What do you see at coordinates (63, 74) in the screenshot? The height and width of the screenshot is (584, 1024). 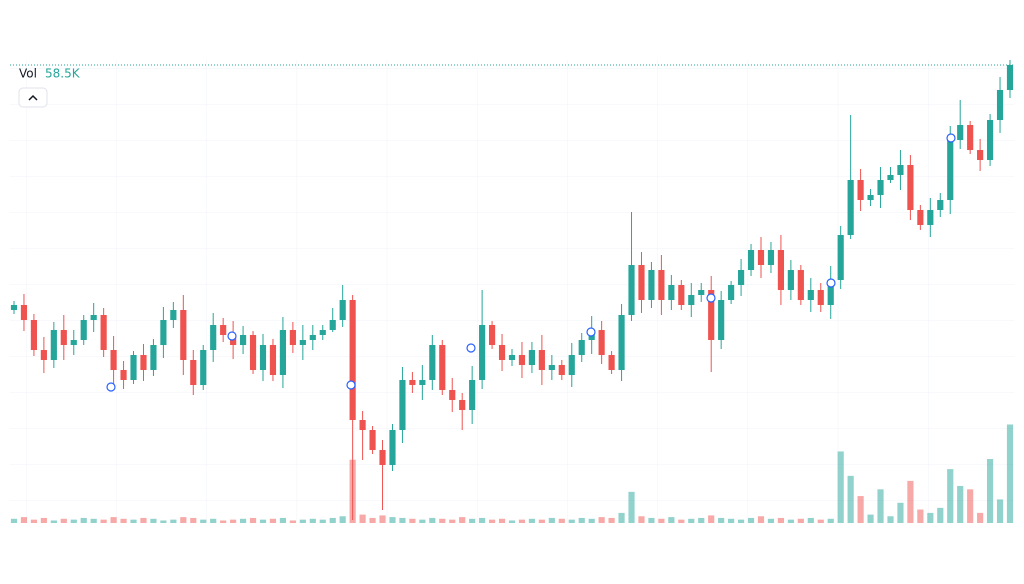 I see `volume-legend-value: 58.5K` at bounding box center [63, 74].